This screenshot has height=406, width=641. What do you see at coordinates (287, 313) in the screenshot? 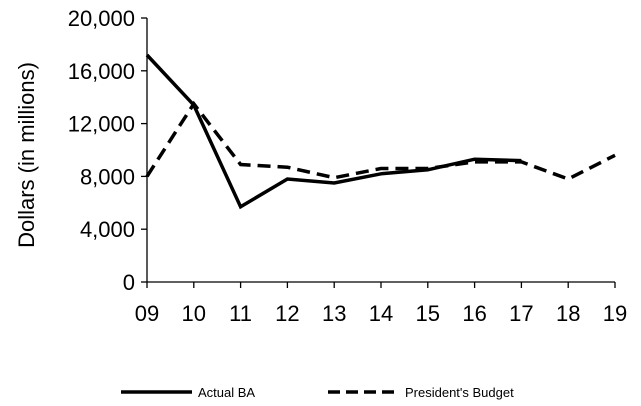
I see `x-tick-label: 12` at bounding box center [287, 313].